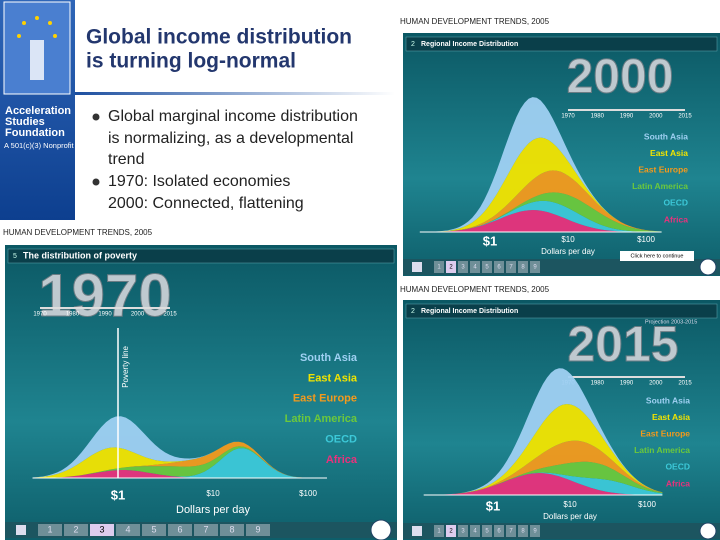 The width and height of the screenshot is (720, 540). I want to click on x-label: $10, so click(568, 239).